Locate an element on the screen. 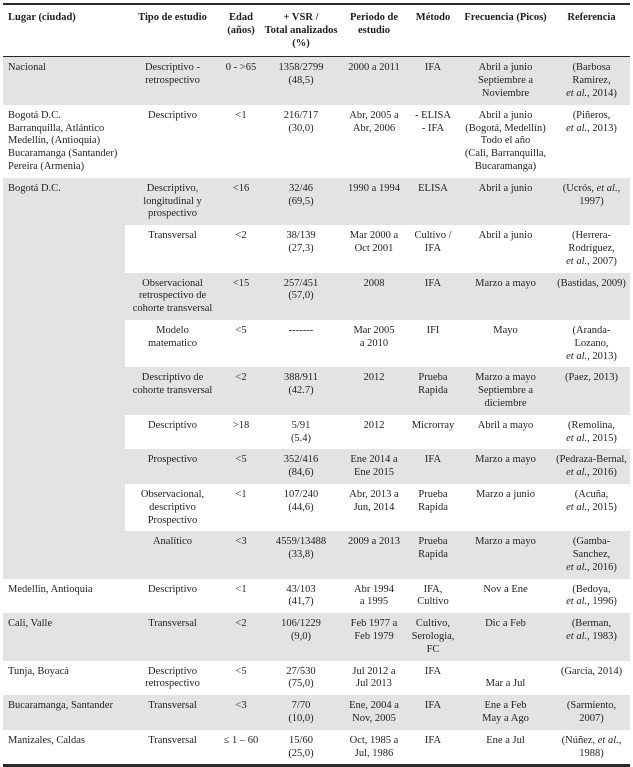 The height and width of the screenshot is (767, 633). cell-edad: 0 - >65 is located at coordinates (241, 80).